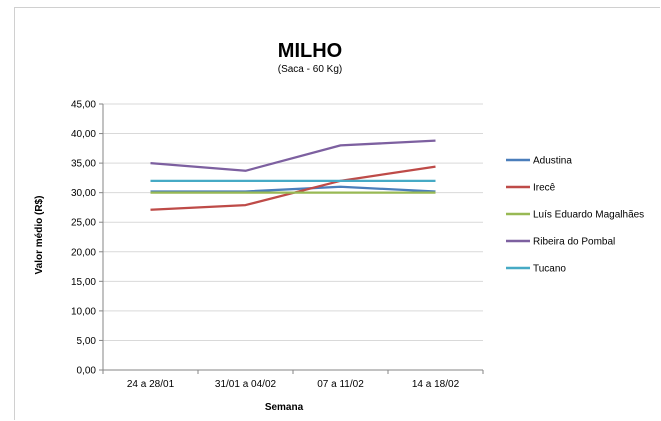 This screenshot has width=661, height=421. Describe the element at coordinates (83, 282) in the screenshot. I see `y-tick-label: 15,00` at that location.